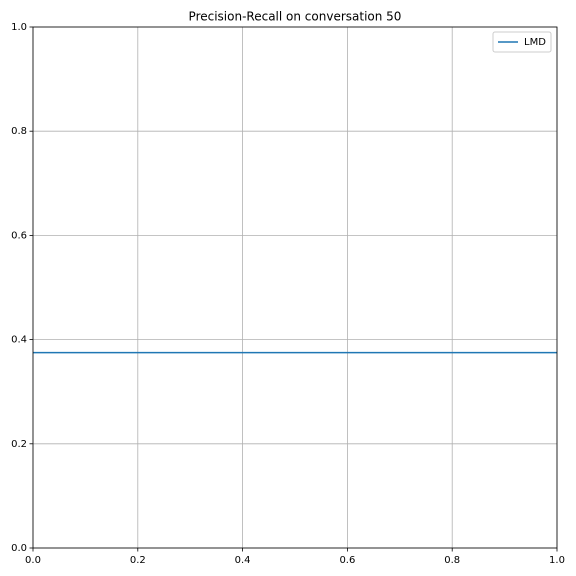 This screenshot has width=576, height=576. I want to click on chart-title: Precision-Recall on conversation 50, so click(295, 17).